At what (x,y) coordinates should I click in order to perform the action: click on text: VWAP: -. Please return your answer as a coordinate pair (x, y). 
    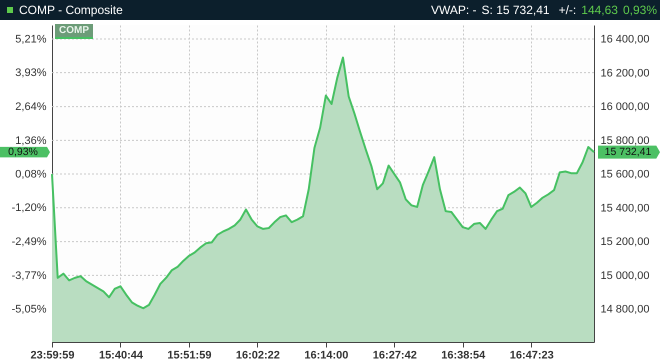
    Looking at the image, I should click on (453, 10).